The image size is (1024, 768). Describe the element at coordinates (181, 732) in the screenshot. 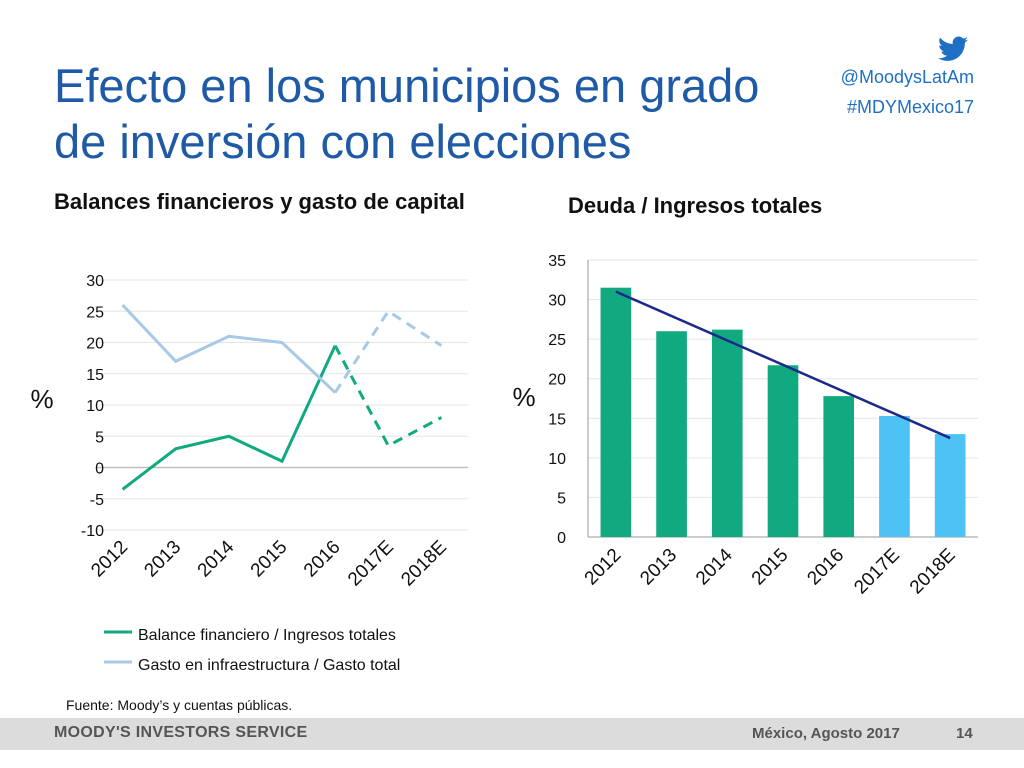

I see `footer-brand: MOODY'S INVESTORS SERVICE` at that location.